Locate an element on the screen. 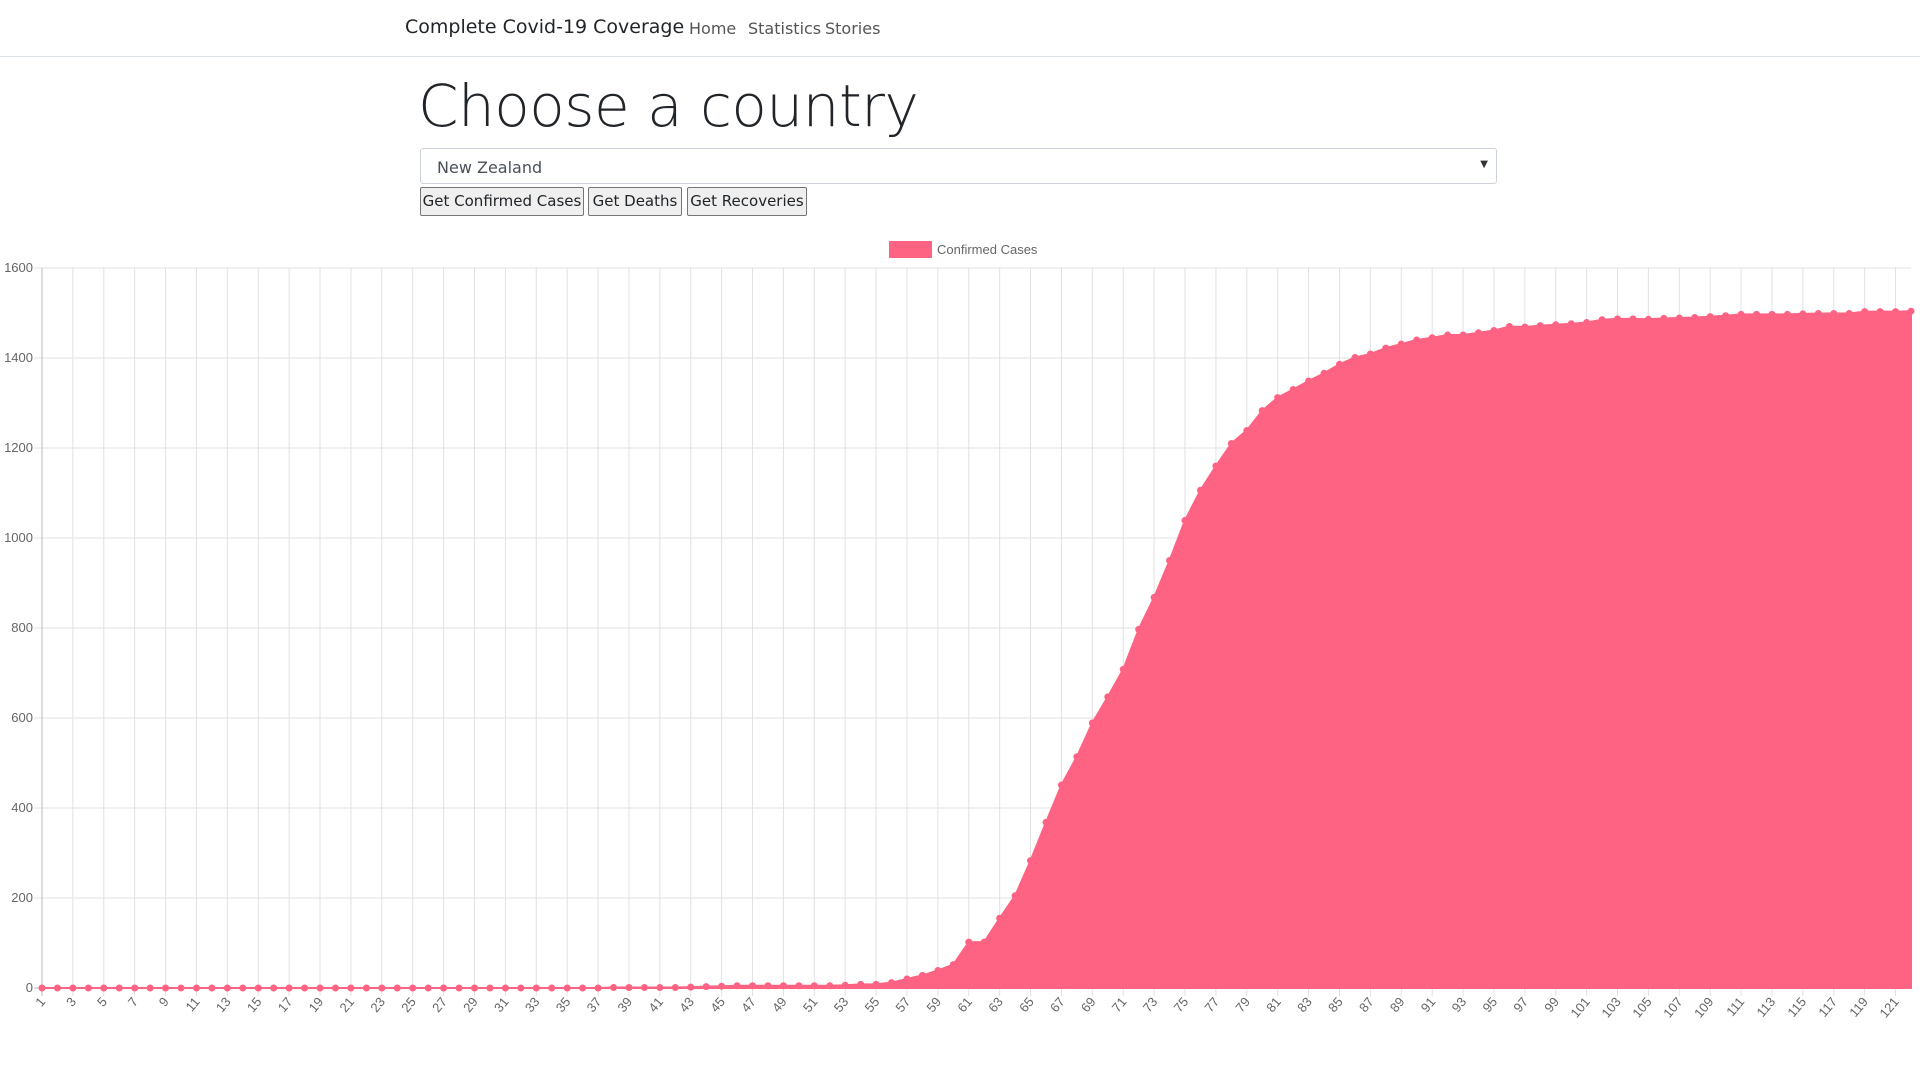  x-tick-label: 91 is located at coordinates (1428, 1004).